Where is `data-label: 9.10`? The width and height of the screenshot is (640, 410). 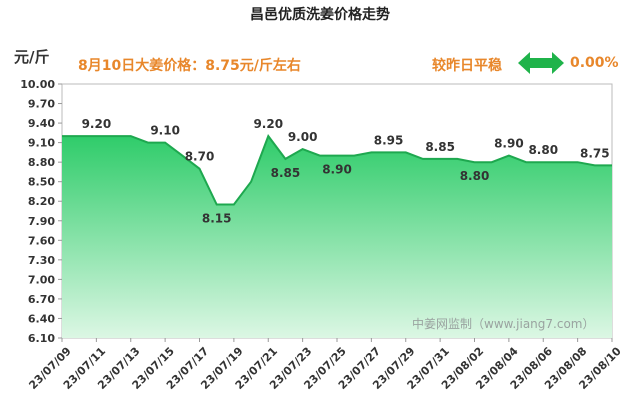
data-label: 9.10 is located at coordinates (165, 131).